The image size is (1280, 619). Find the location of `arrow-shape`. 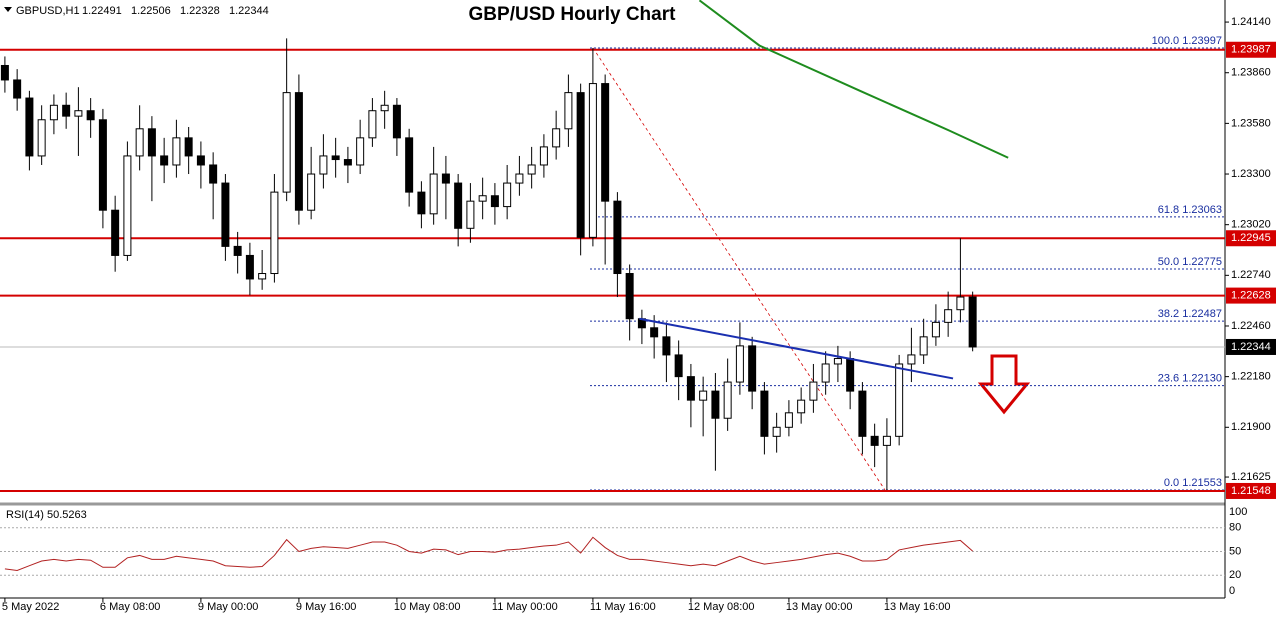

arrow-shape is located at coordinates (1004, 384).